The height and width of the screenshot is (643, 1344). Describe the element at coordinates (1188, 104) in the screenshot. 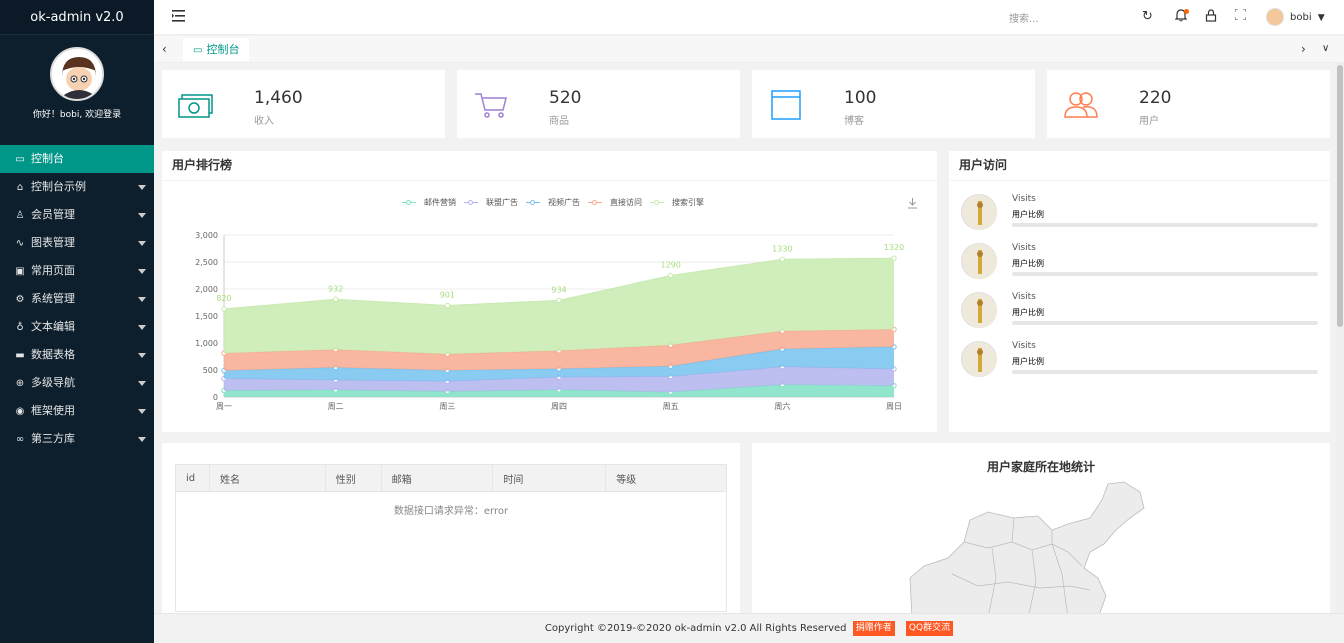

I see `stat-card-users: 220 用户` at that location.